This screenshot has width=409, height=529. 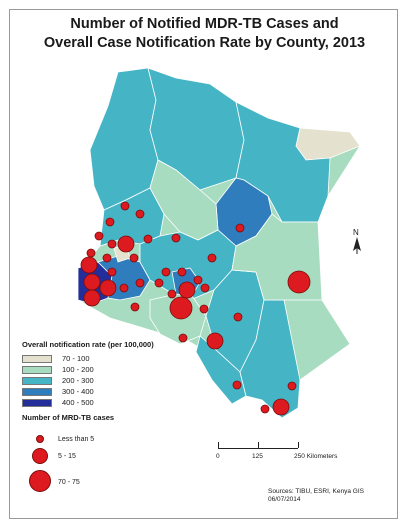 What do you see at coordinates (78, 380) in the screenshot?
I see `rate-legend-label: 200 - 300` at bounding box center [78, 380].